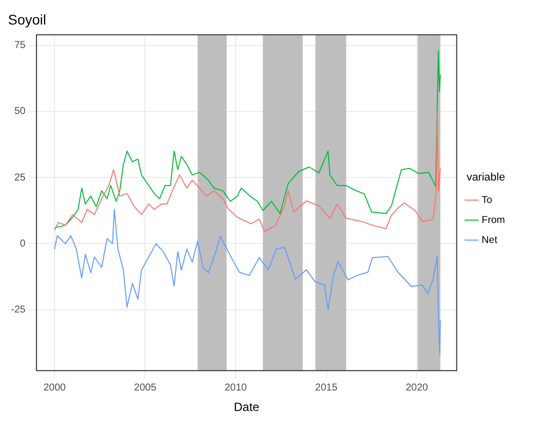 This screenshot has width=533, height=427. I want to click on x-tick-label: 2010, so click(236, 388).